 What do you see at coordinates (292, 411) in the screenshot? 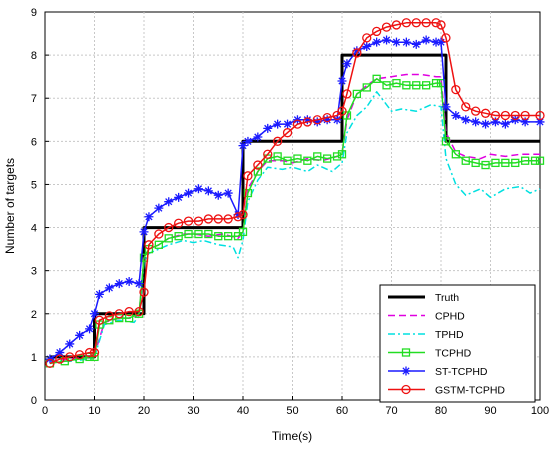
I see `x-tick-label: 50` at bounding box center [292, 411].